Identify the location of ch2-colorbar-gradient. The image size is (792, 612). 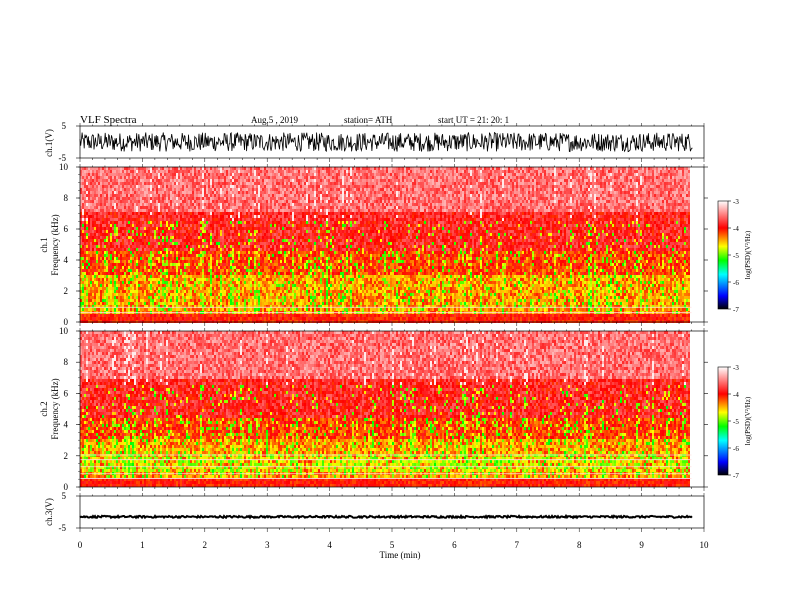
(723, 421).